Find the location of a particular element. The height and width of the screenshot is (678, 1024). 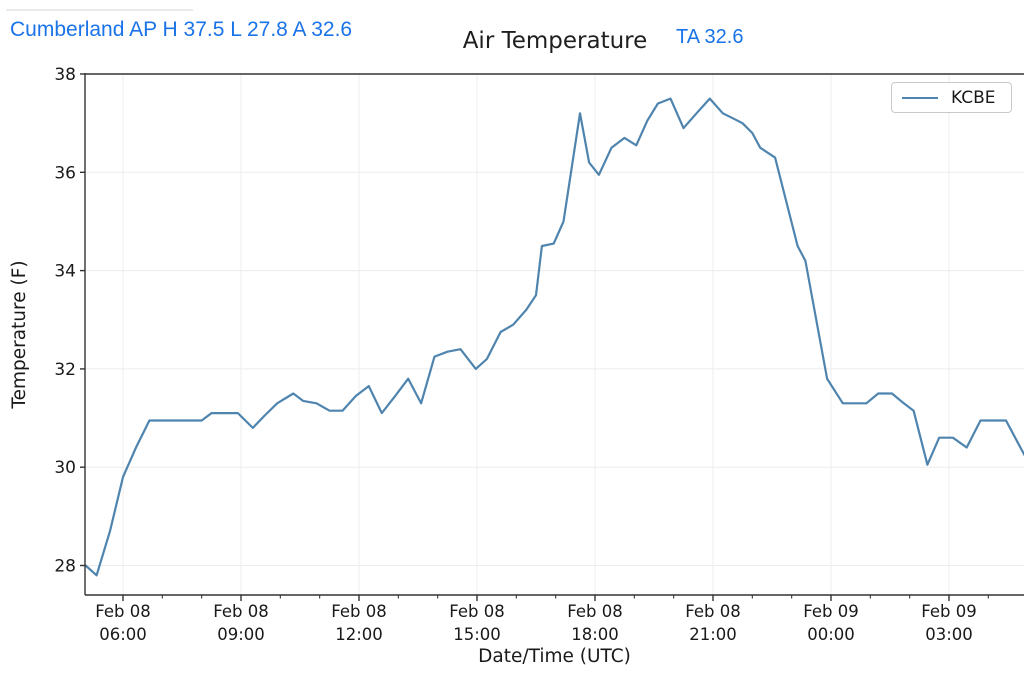

y-tick-label: 32 is located at coordinates (65, 370).